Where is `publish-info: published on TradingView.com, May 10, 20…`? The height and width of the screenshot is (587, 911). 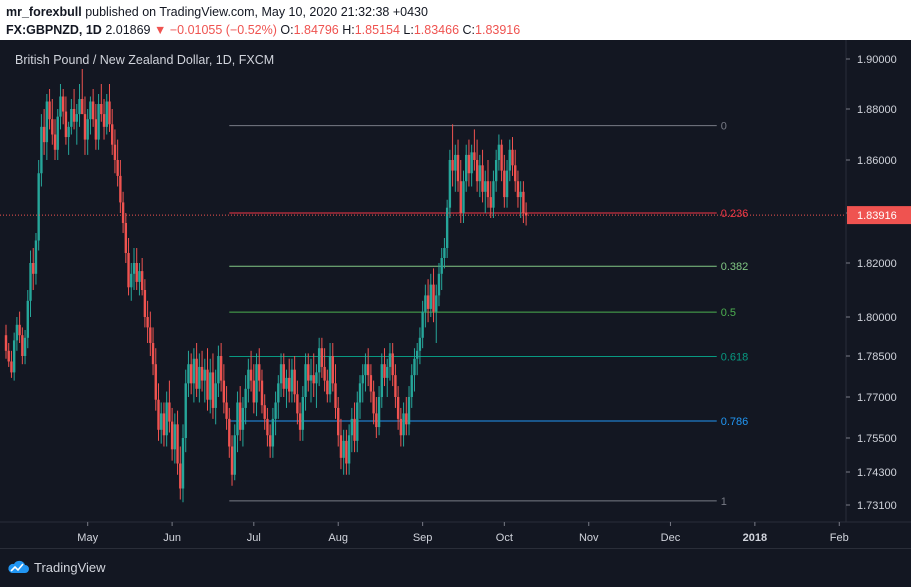
publish-info: published on TradingView.com, May 10, 20… is located at coordinates (256, 12).